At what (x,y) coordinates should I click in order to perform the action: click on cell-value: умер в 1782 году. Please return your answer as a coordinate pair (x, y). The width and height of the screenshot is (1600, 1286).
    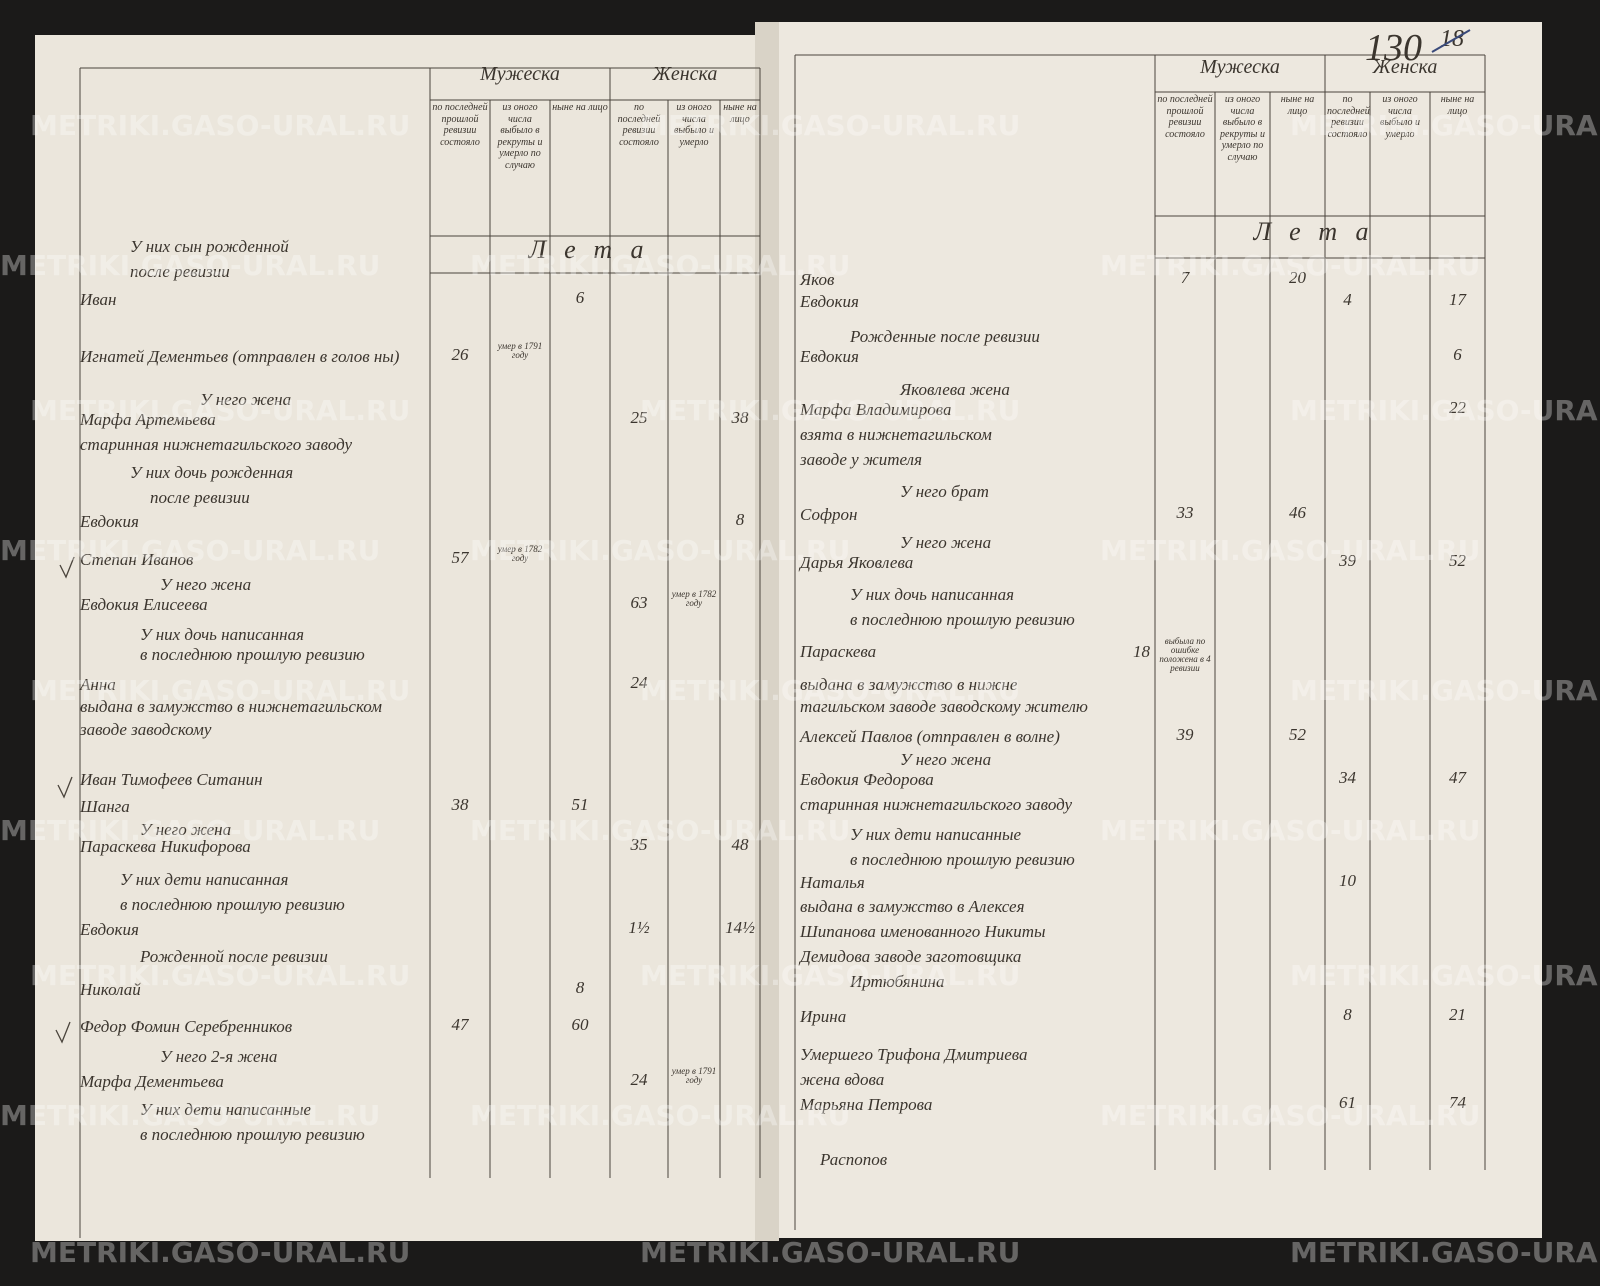
    Looking at the image, I should click on (520, 554).